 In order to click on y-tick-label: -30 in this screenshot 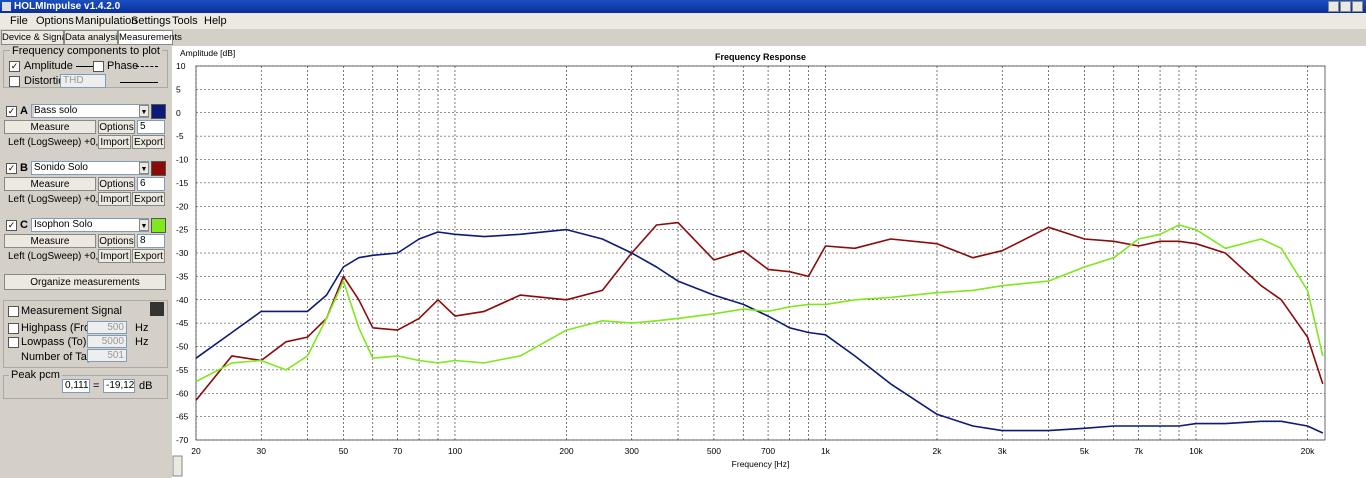, I will do `click(182, 253)`.